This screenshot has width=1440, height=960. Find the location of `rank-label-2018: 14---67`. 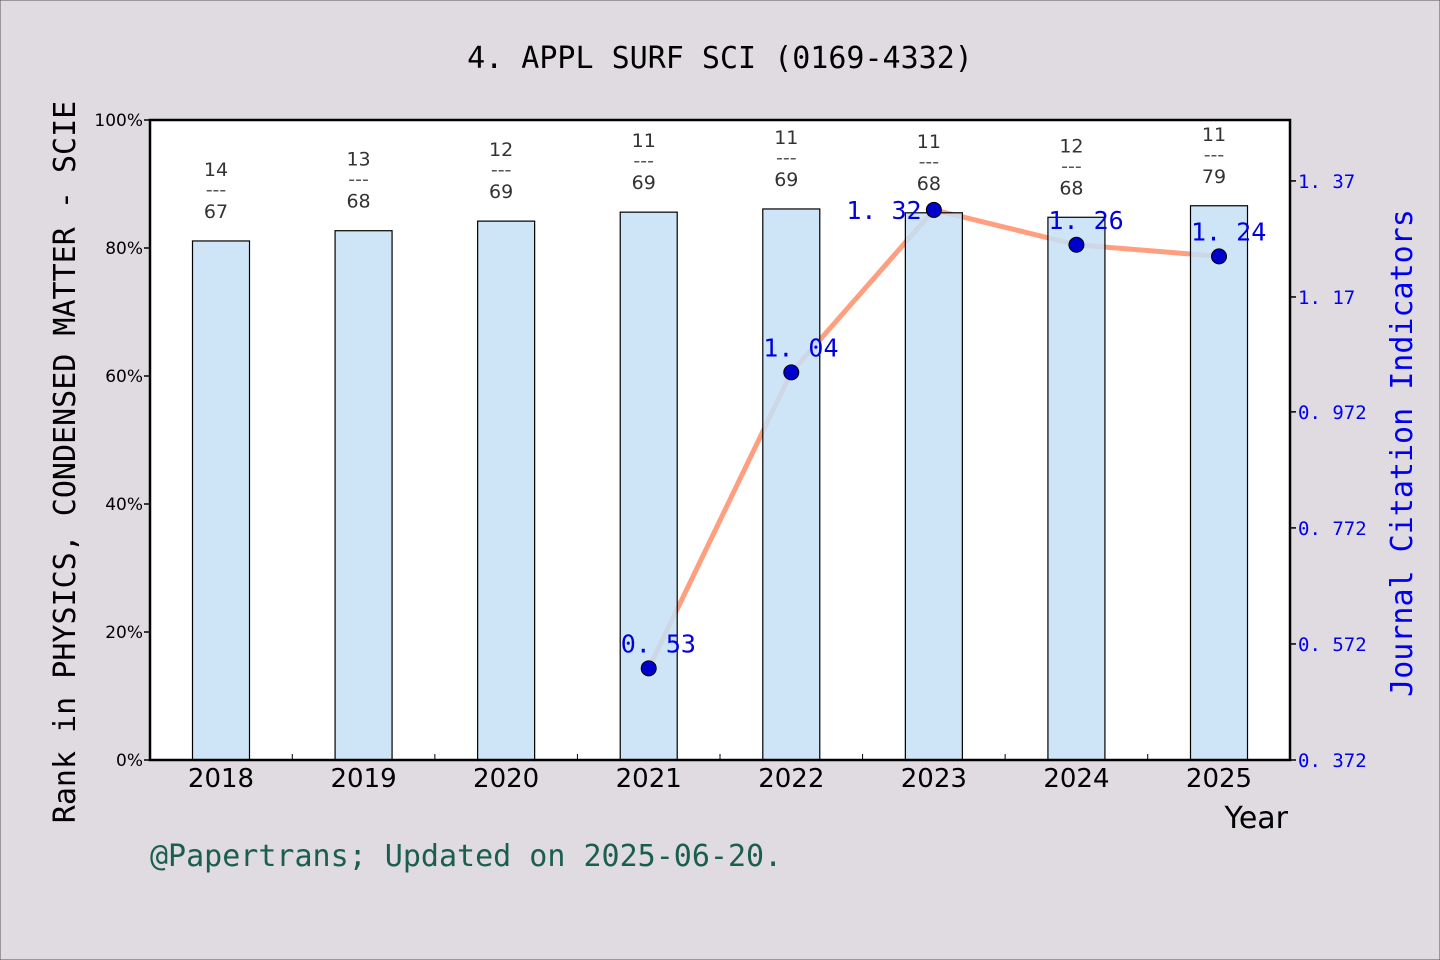

rank-label-2018: 14---67 is located at coordinates (216, 191).